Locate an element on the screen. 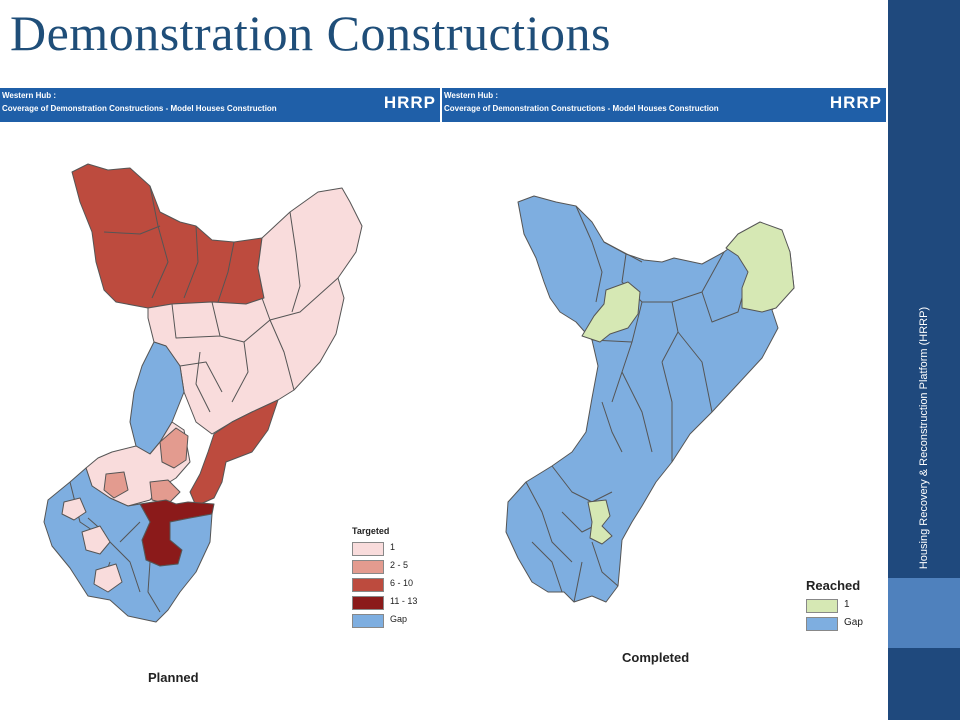  completed-legend-row: Gap is located at coordinates (846, 624).